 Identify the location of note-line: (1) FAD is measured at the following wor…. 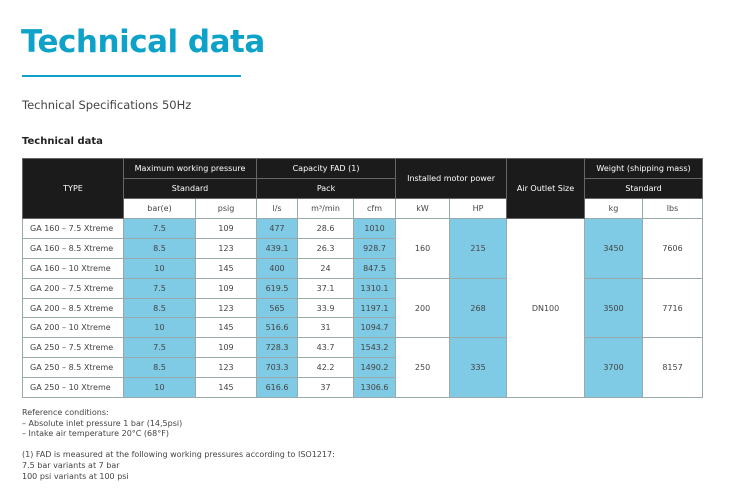
(178, 455).